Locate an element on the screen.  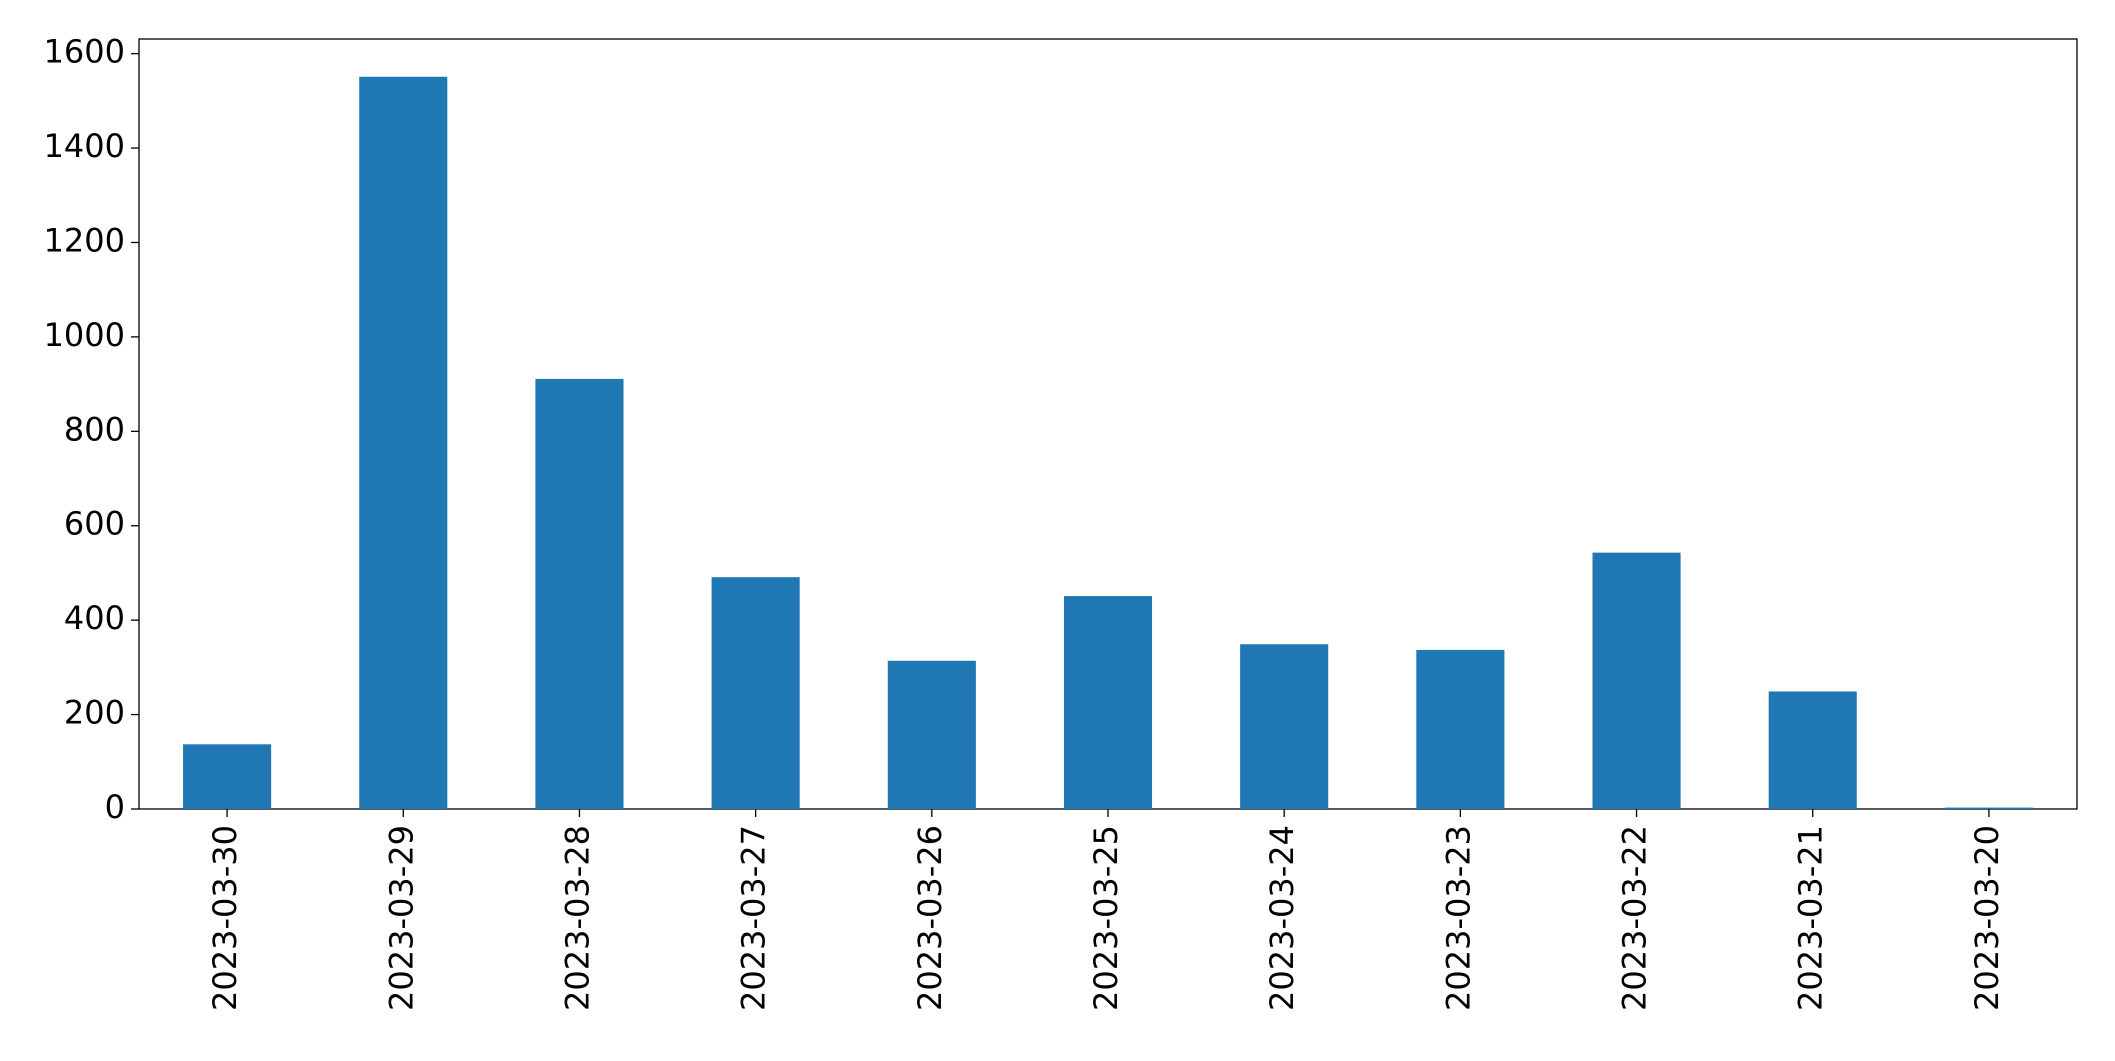
x-tick-label: 2023-03-24 is located at coordinates (1282, 918).